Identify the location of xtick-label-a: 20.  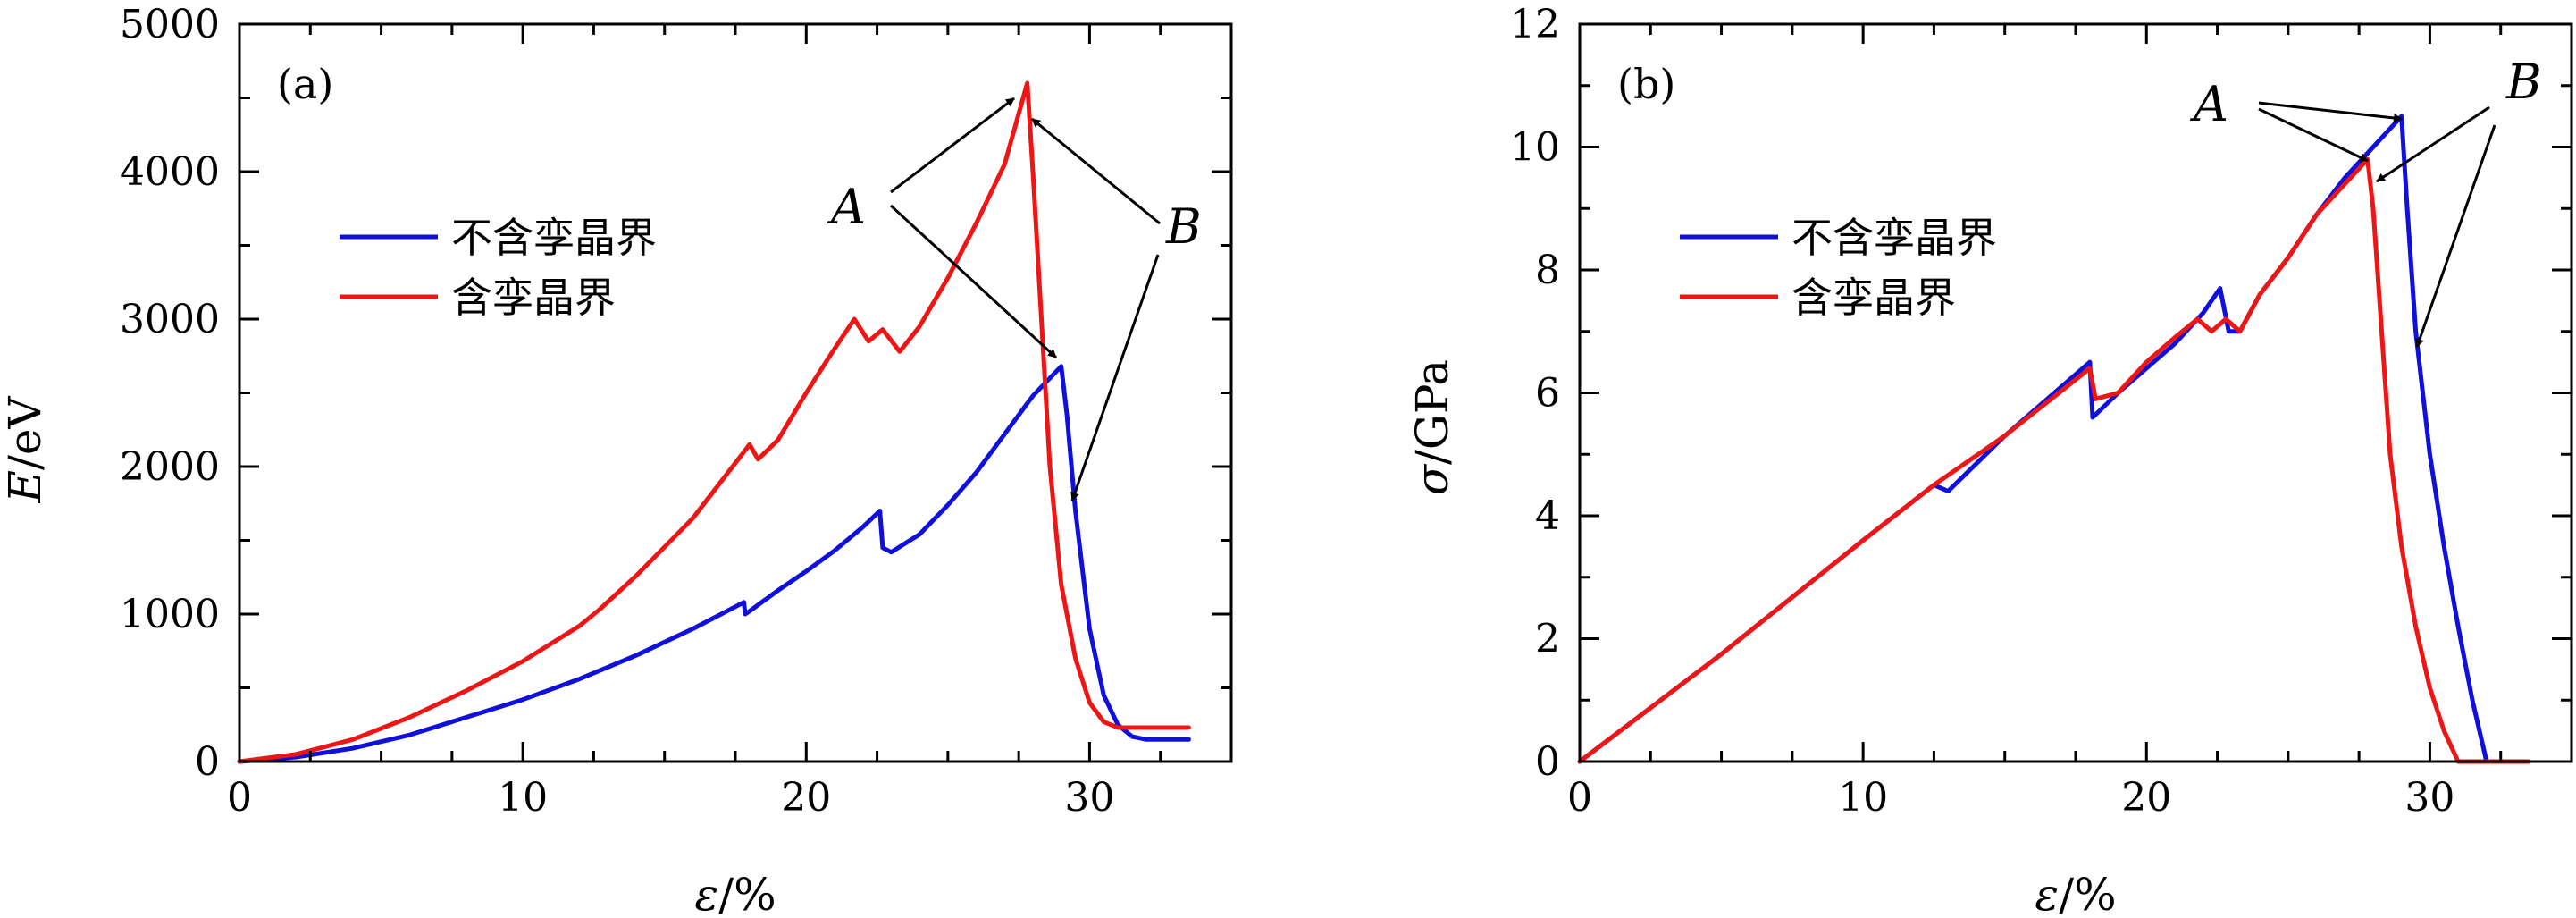
(806, 798).